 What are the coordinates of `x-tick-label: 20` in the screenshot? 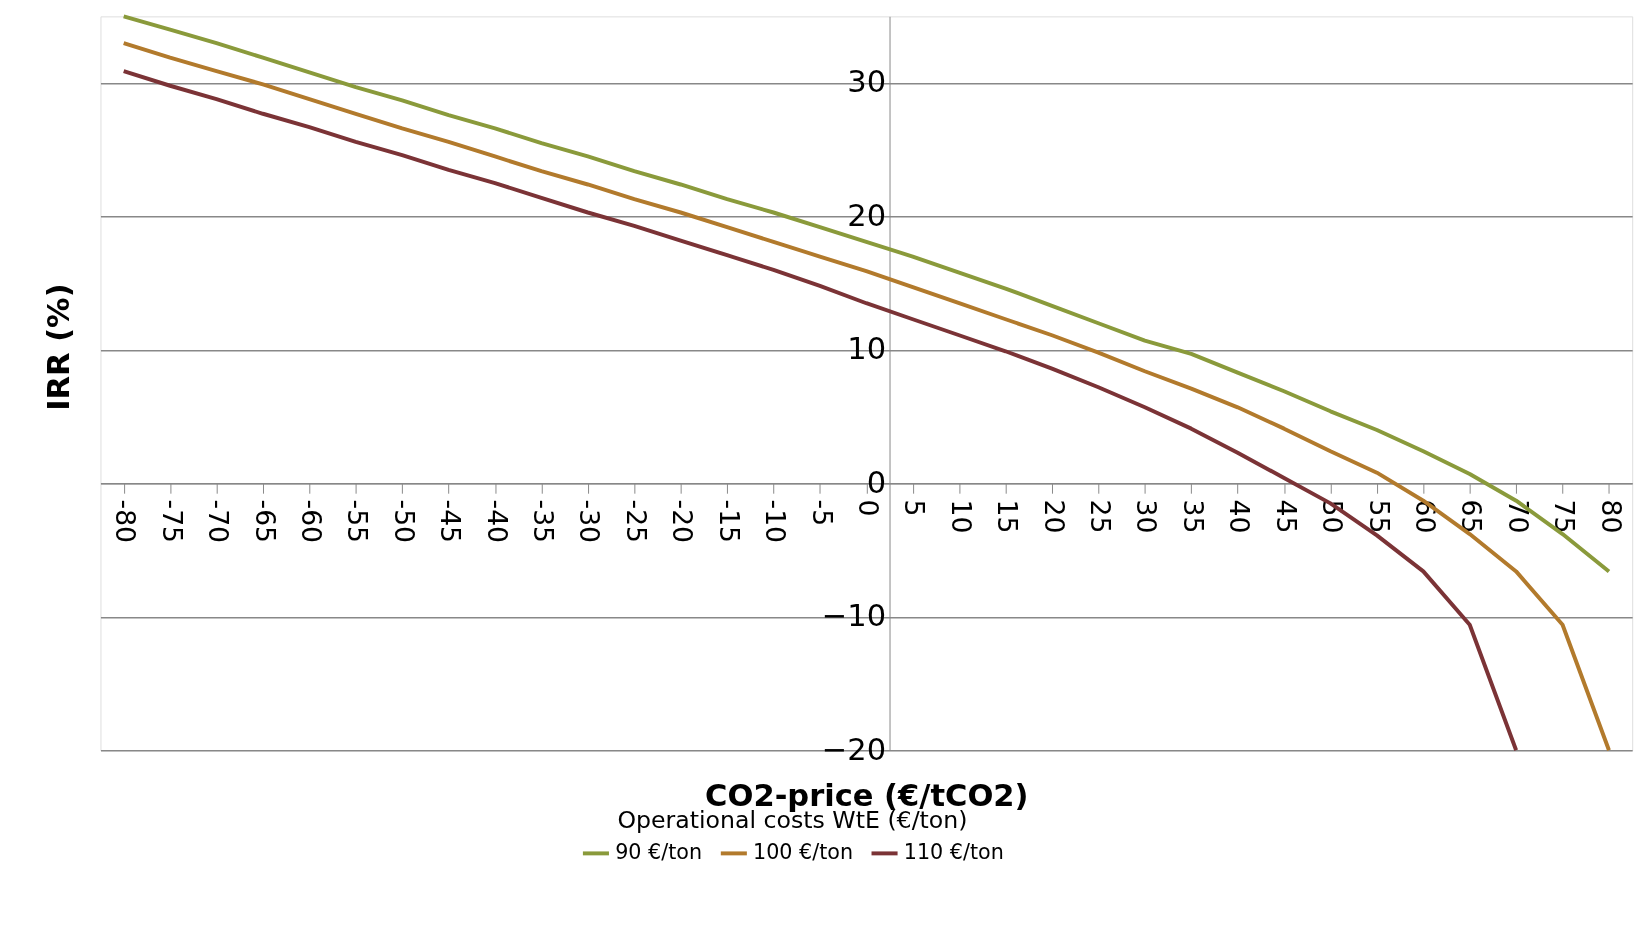 It's located at (1054, 516).